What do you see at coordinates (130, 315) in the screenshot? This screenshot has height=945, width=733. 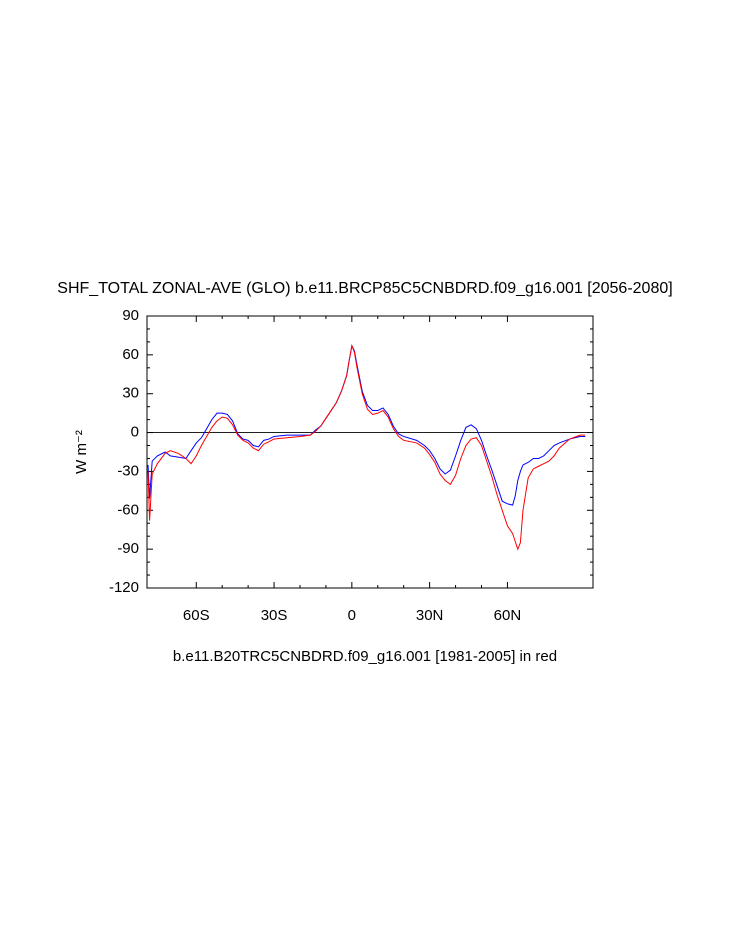 I see `y-tick-label: 90` at bounding box center [130, 315].